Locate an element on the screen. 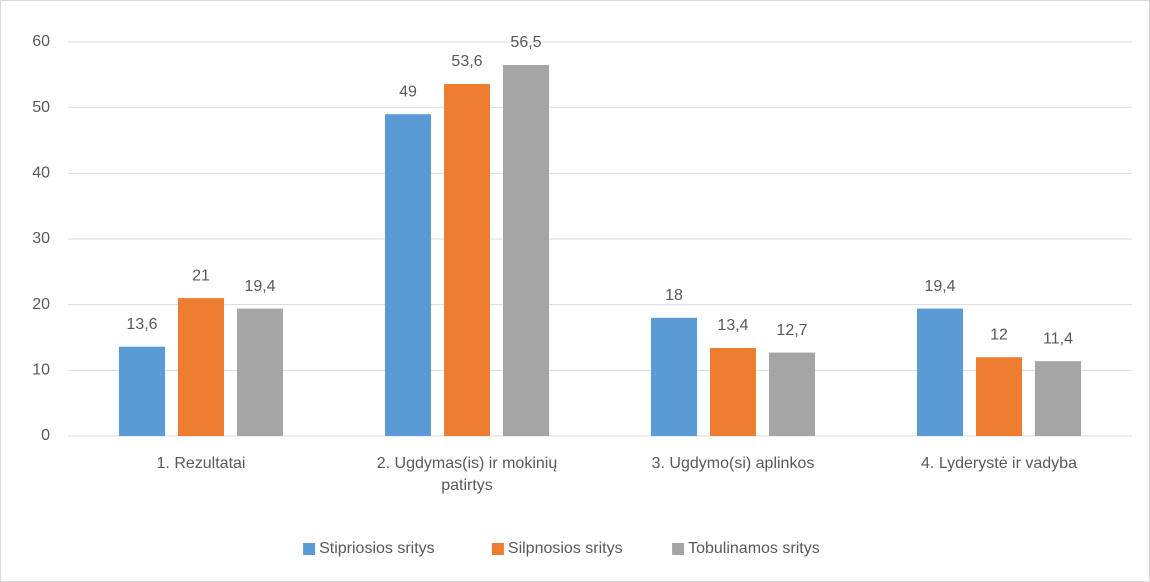 Image resolution: width=1150 pixels, height=582 pixels. y-tick-label: 50 is located at coordinates (41, 107).